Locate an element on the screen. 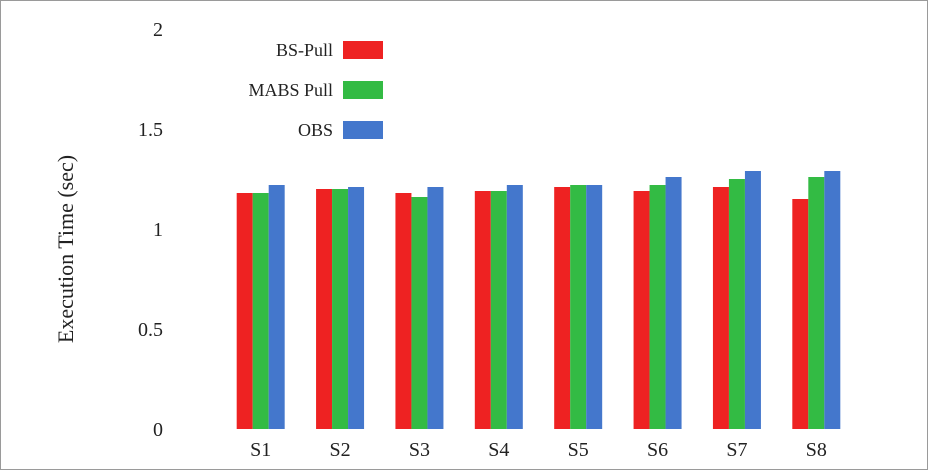 Image resolution: width=928 pixels, height=471 pixels. bar-mabs-pull-s7 is located at coordinates (736, 304).